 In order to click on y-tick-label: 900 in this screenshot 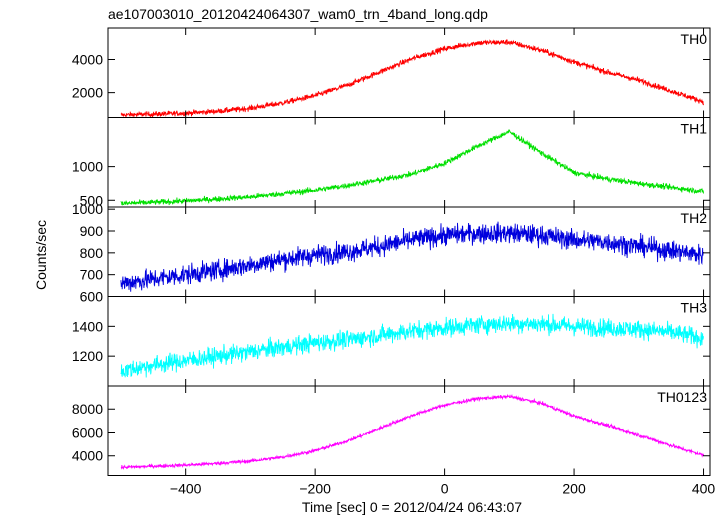, I will do `click(92, 231)`.